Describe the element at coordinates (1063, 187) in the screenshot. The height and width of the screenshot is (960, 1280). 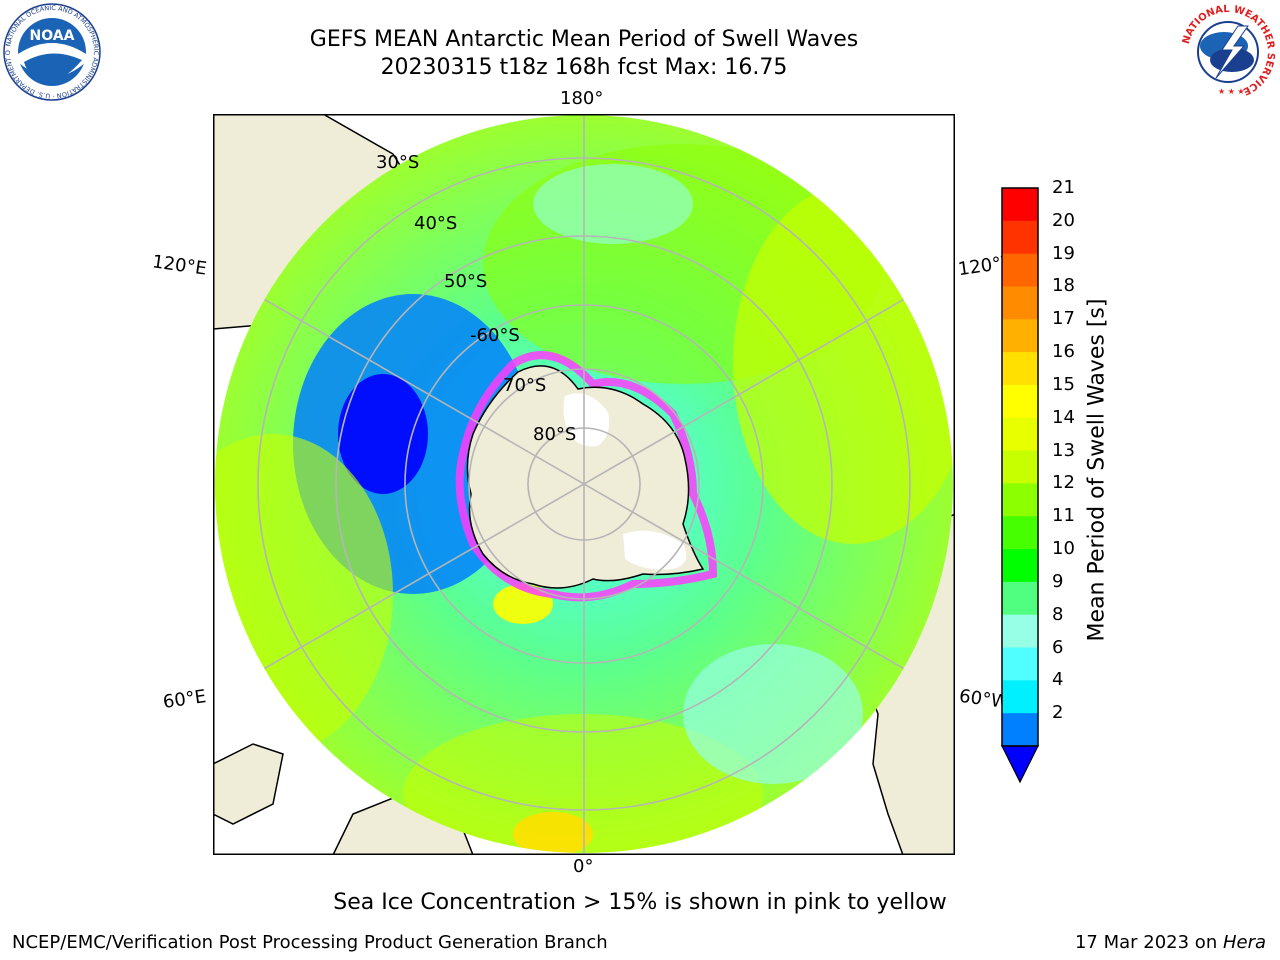
I see `colorbar-tick-label: 21` at that location.